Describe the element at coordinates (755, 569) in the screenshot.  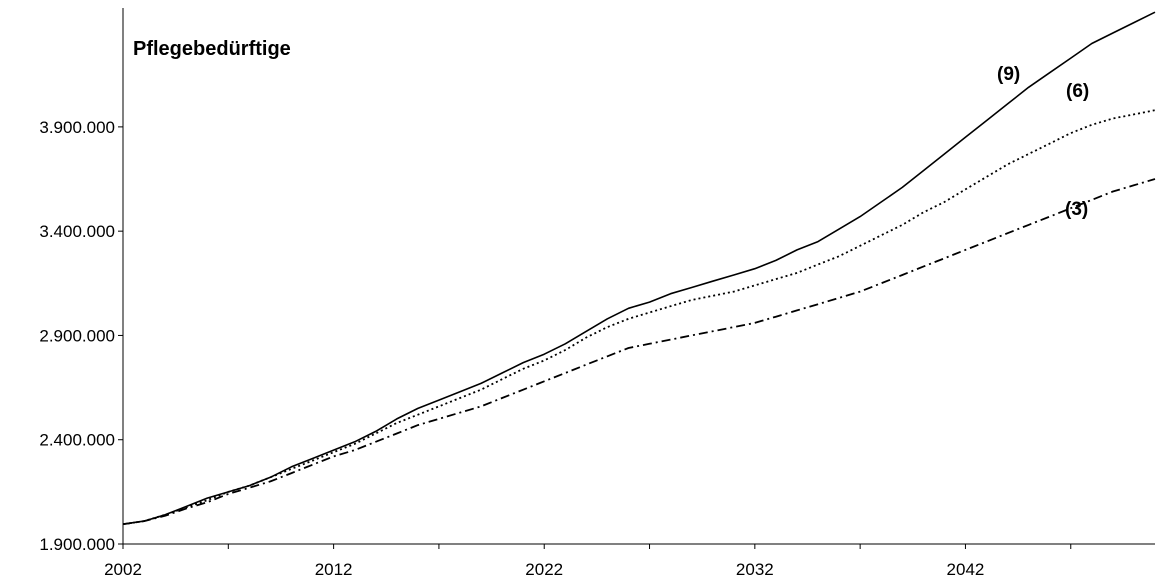
I see `x-tick-label: 2032` at that location.